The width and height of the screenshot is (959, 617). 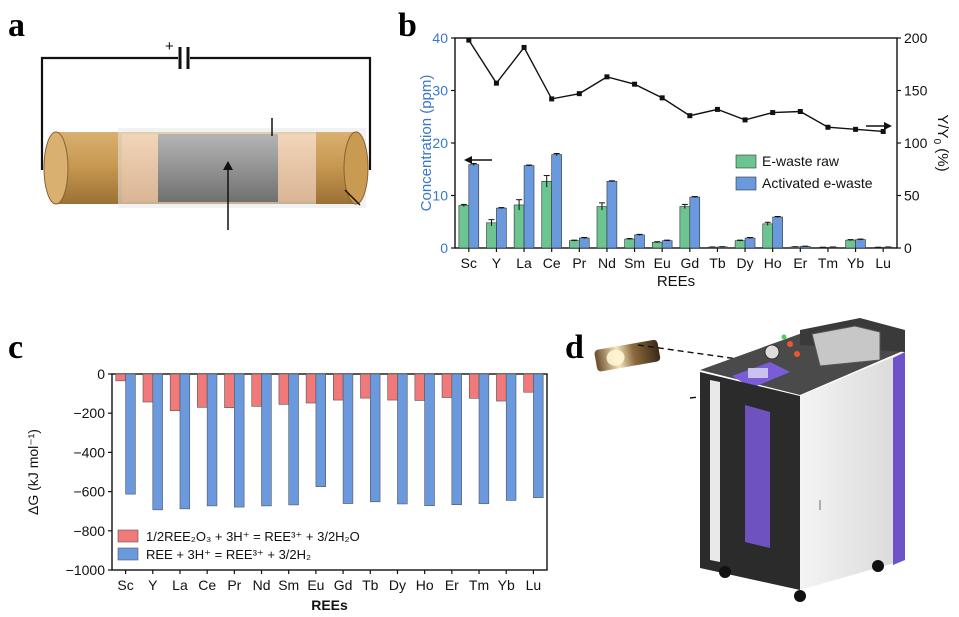 What do you see at coordinates (745, 263) in the screenshot?
I see `x-tick-label-b: Dy` at bounding box center [745, 263].